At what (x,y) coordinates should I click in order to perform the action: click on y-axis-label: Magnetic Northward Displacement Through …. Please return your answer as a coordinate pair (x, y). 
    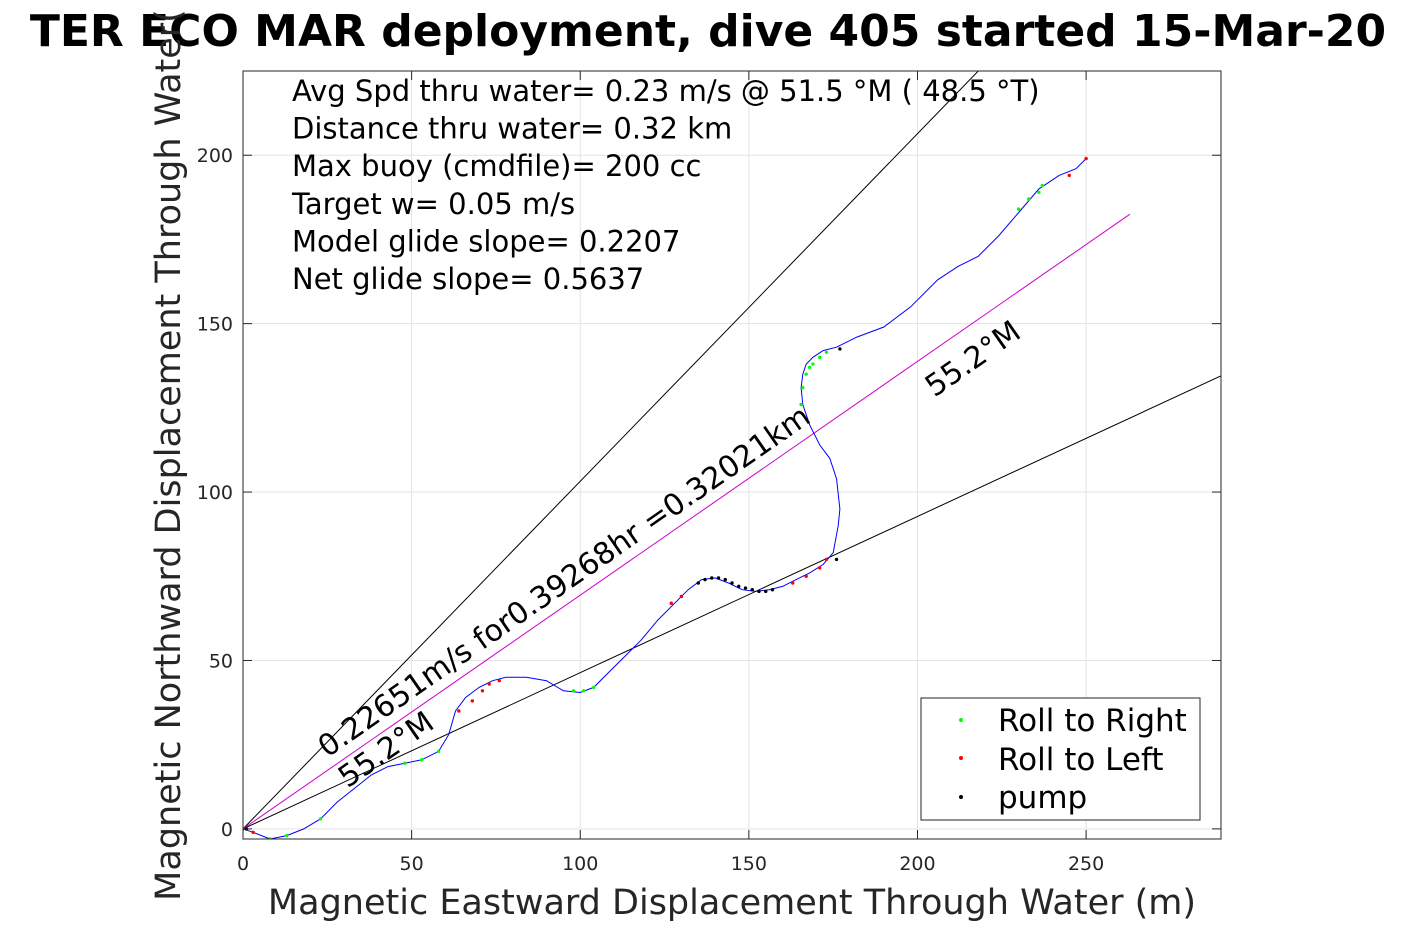
    Looking at the image, I should click on (169, 455).